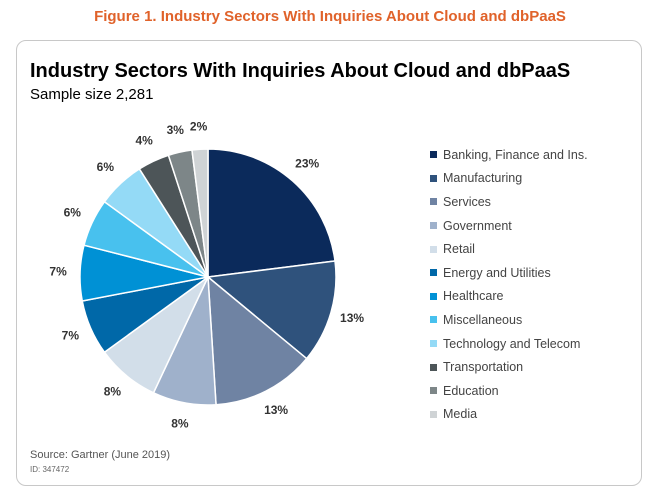 This screenshot has width=660, height=499. Describe the element at coordinates (509, 415) in the screenshot. I see `legend-item: Media` at that location.